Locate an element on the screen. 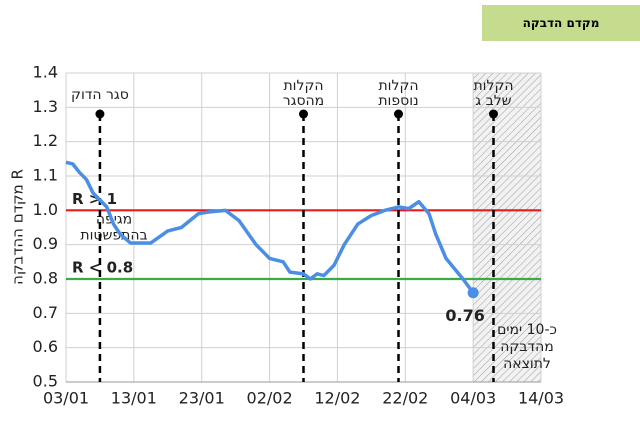  y-tick-label: 0.5 is located at coordinates (45, 381).